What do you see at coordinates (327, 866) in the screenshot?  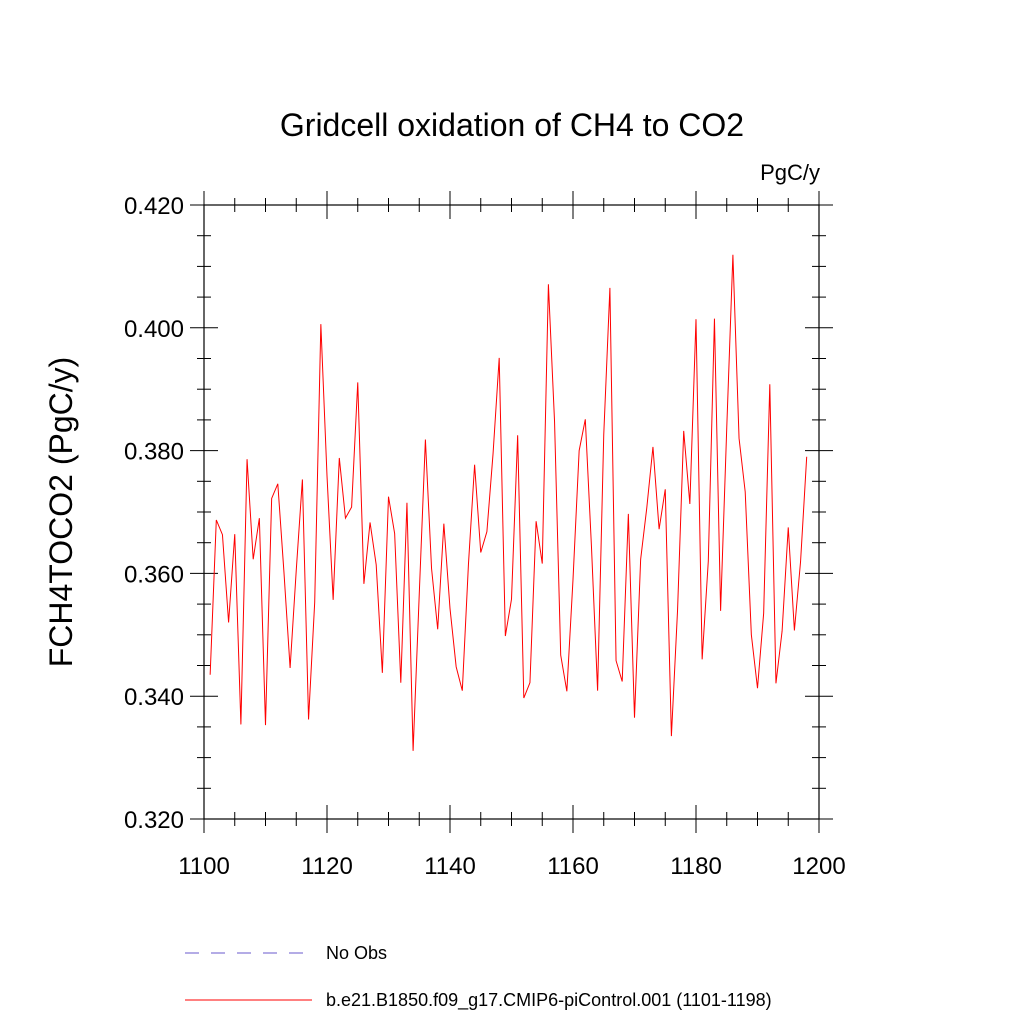 I see `x-tick-label: 1120` at bounding box center [327, 866].